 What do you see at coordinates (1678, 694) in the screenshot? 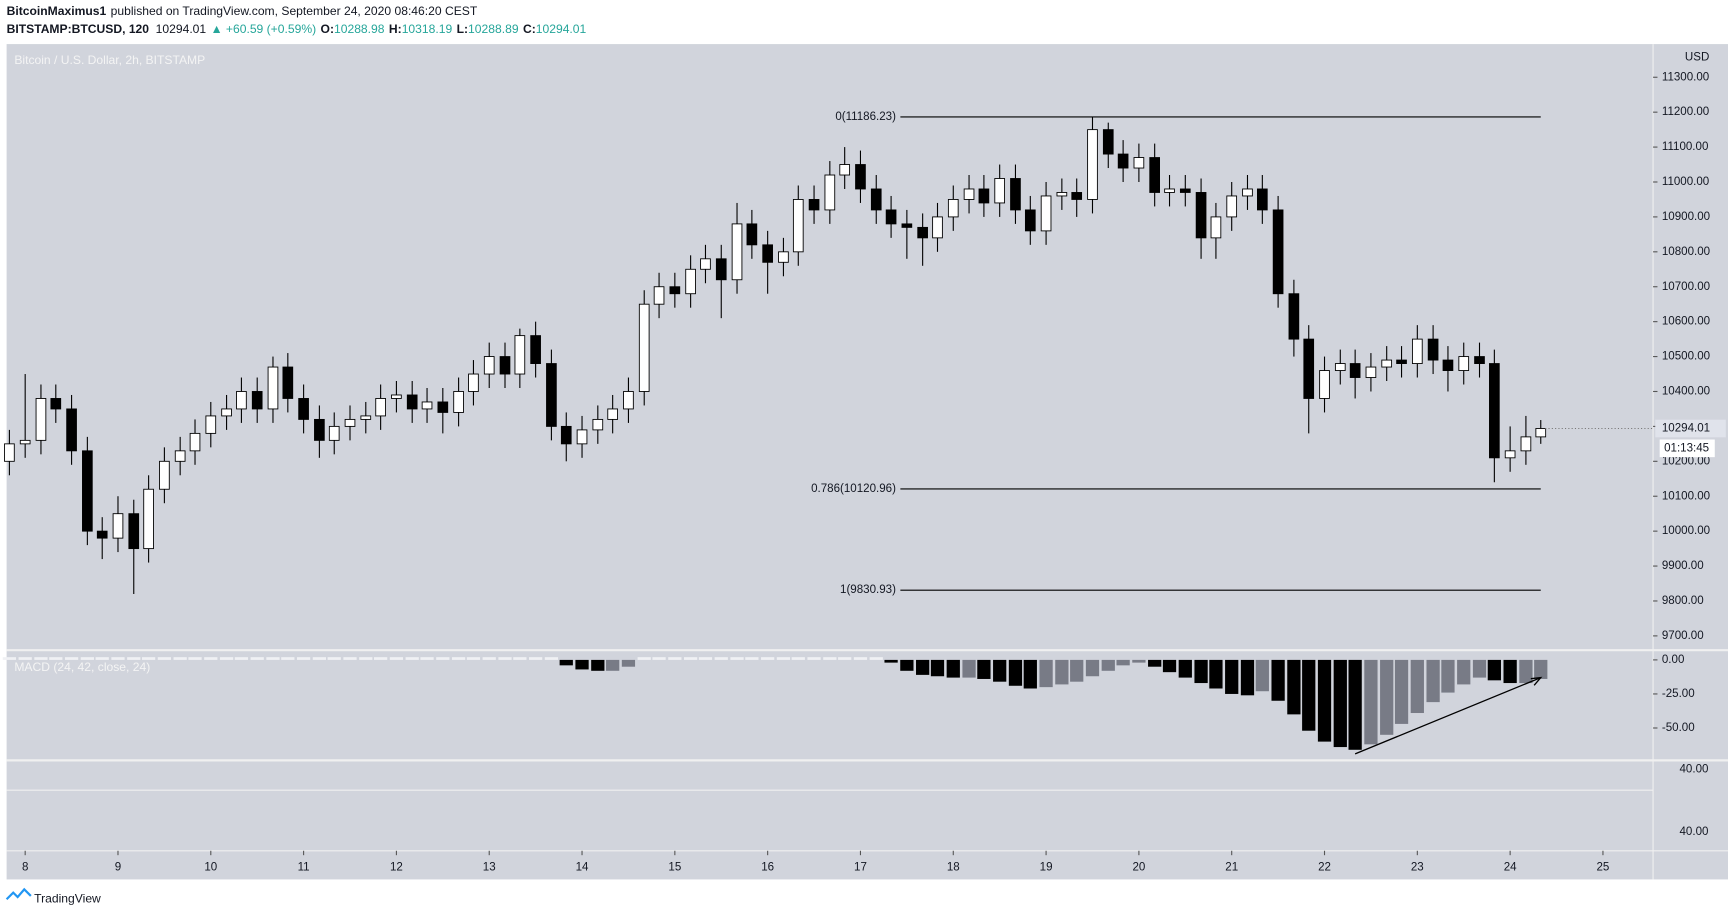
I see `macd-y-tick-label: -25.00` at bounding box center [1678, 694].